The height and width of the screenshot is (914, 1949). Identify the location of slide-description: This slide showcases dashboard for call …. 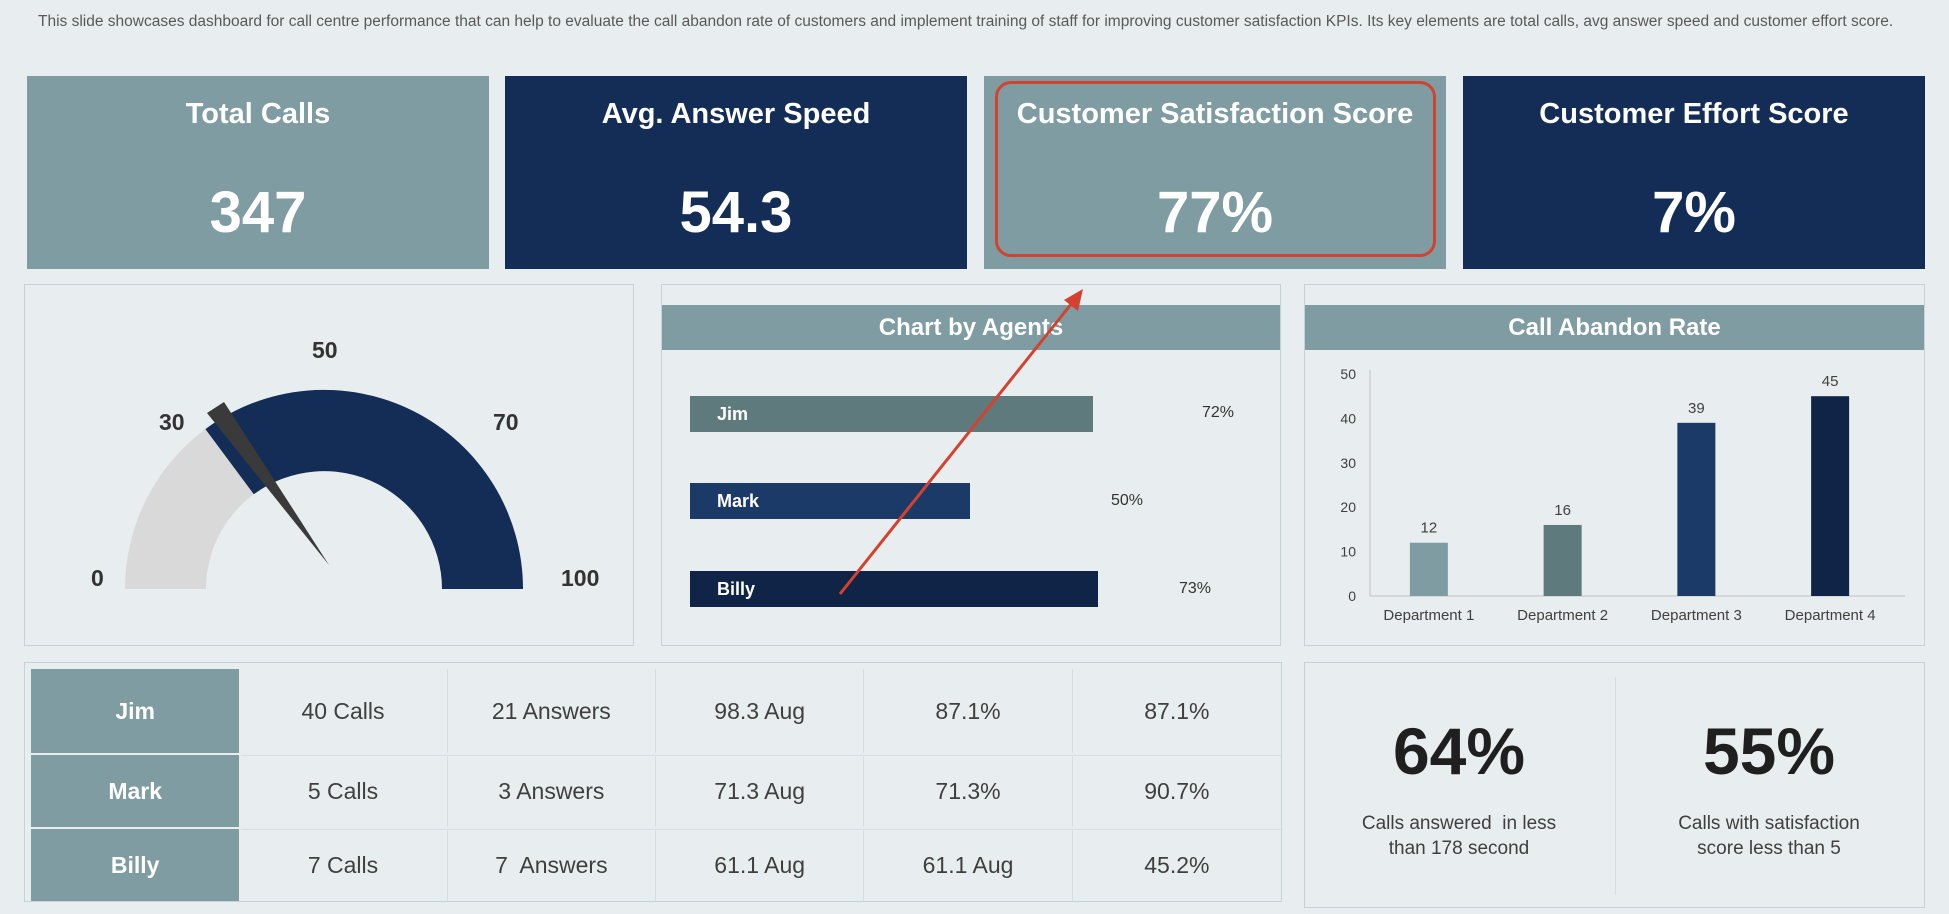
(966, 21).